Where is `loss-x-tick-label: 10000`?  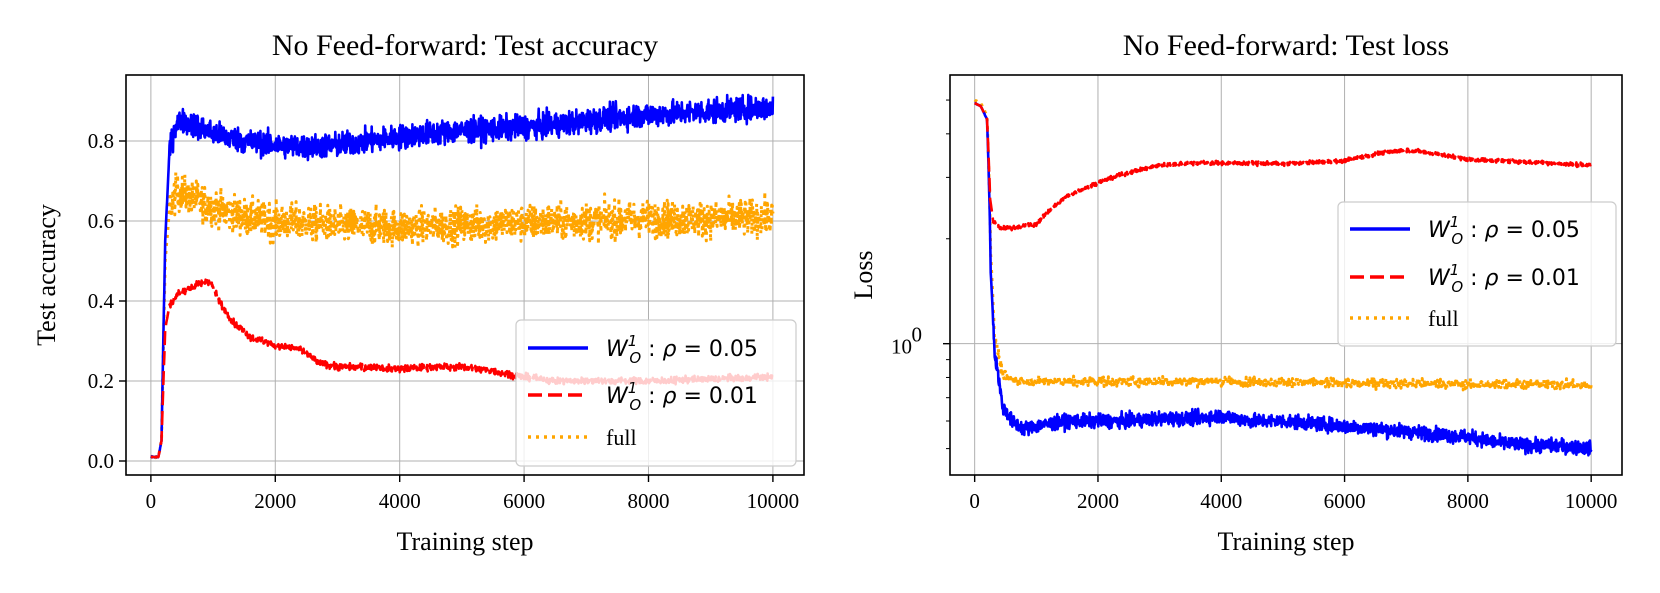
loss-x-tick-label: 10000 is located at coordinates (1591, 501).